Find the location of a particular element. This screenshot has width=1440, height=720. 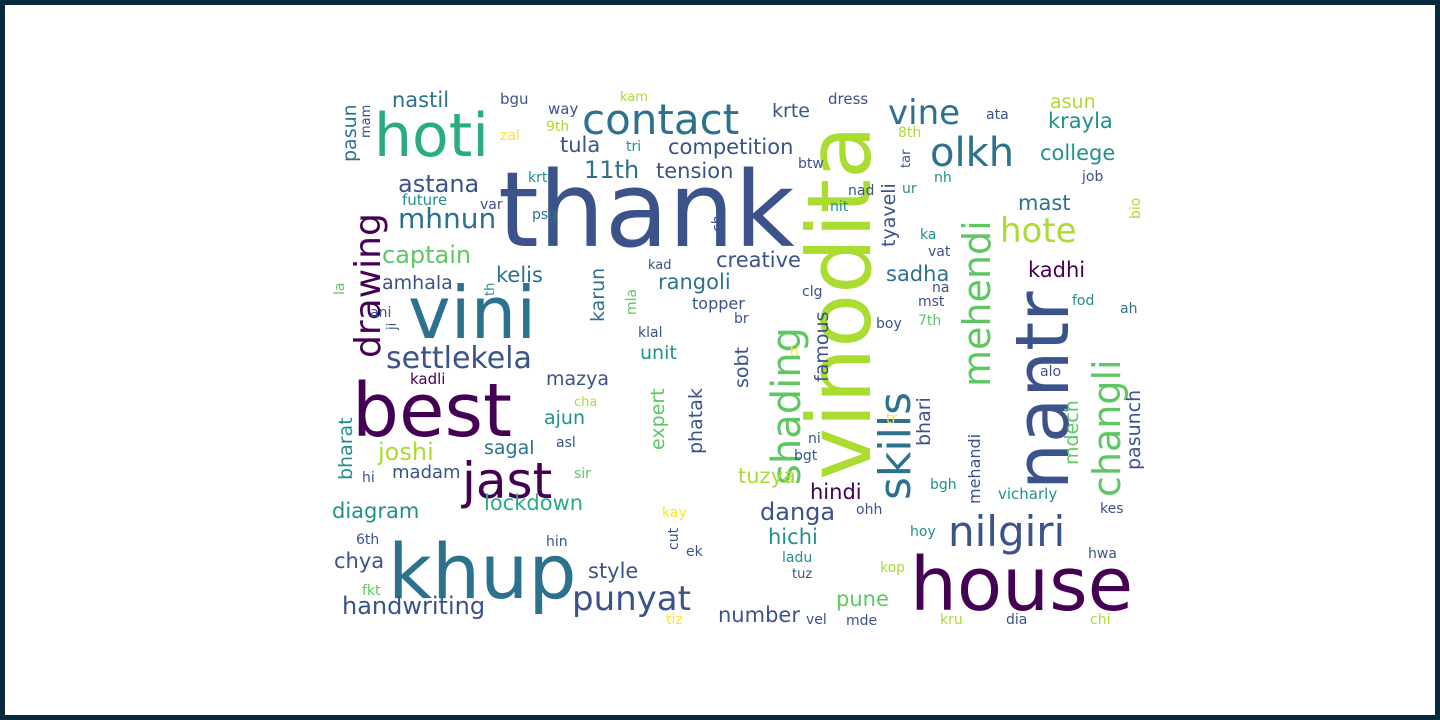

word-8th: 8th is located at coordinates (909, 133).